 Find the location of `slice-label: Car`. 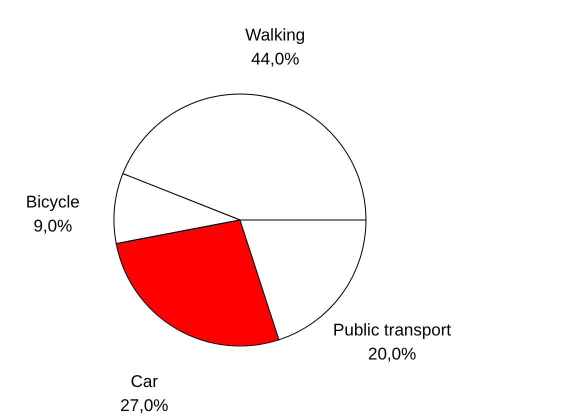

slice-label: Car is located at coordinates (144, 381).